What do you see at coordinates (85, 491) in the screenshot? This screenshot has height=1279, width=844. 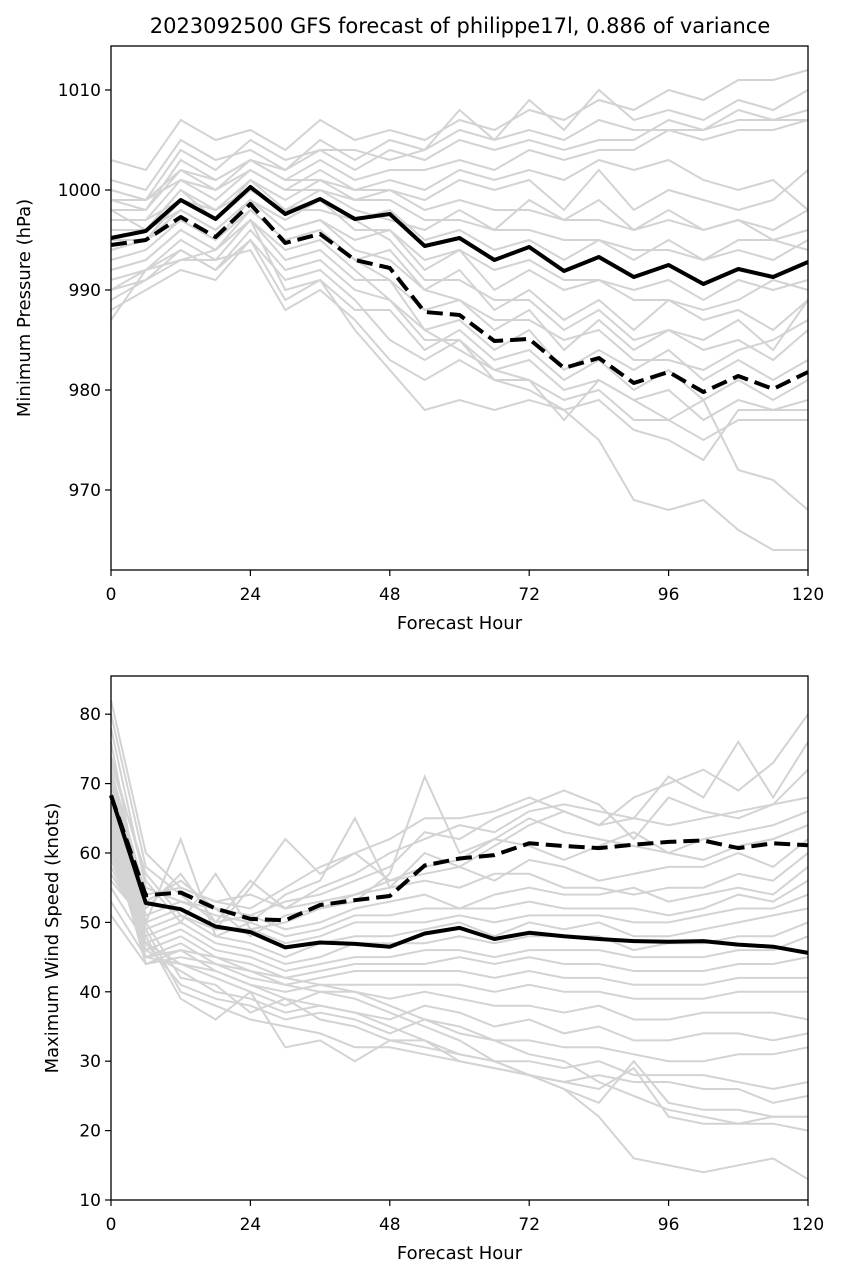 I see `pressure-y-tick-label: 970` at bounding box center [85, 491].